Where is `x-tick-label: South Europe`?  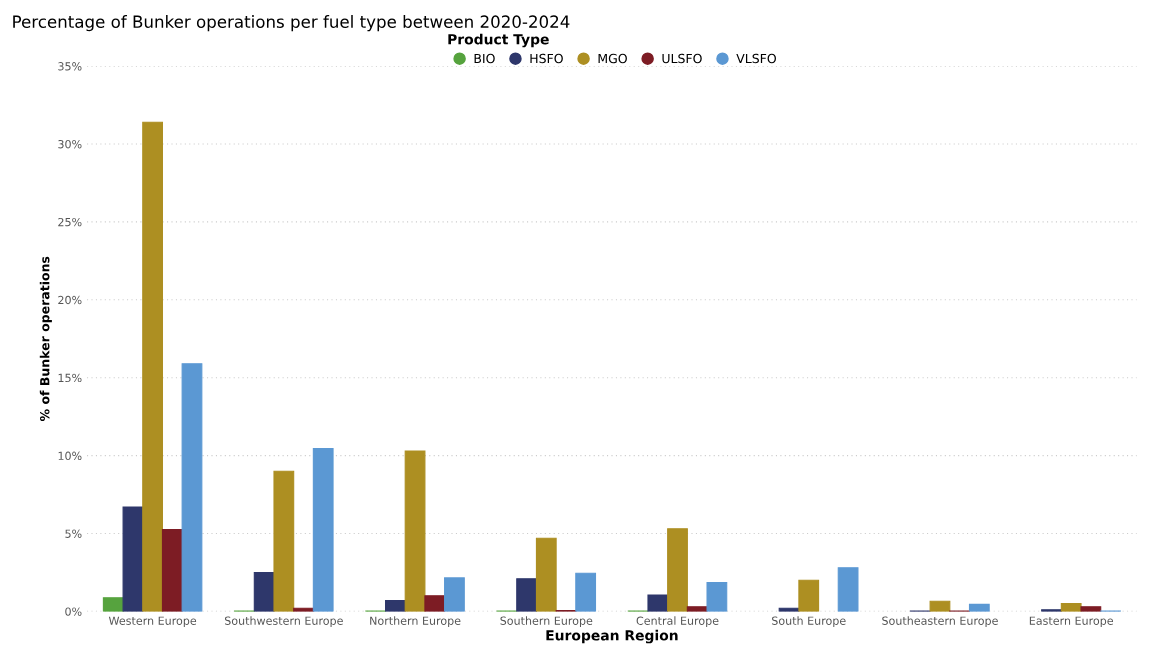 x-tick-label: South Europe is located at coordinates (809, 622).